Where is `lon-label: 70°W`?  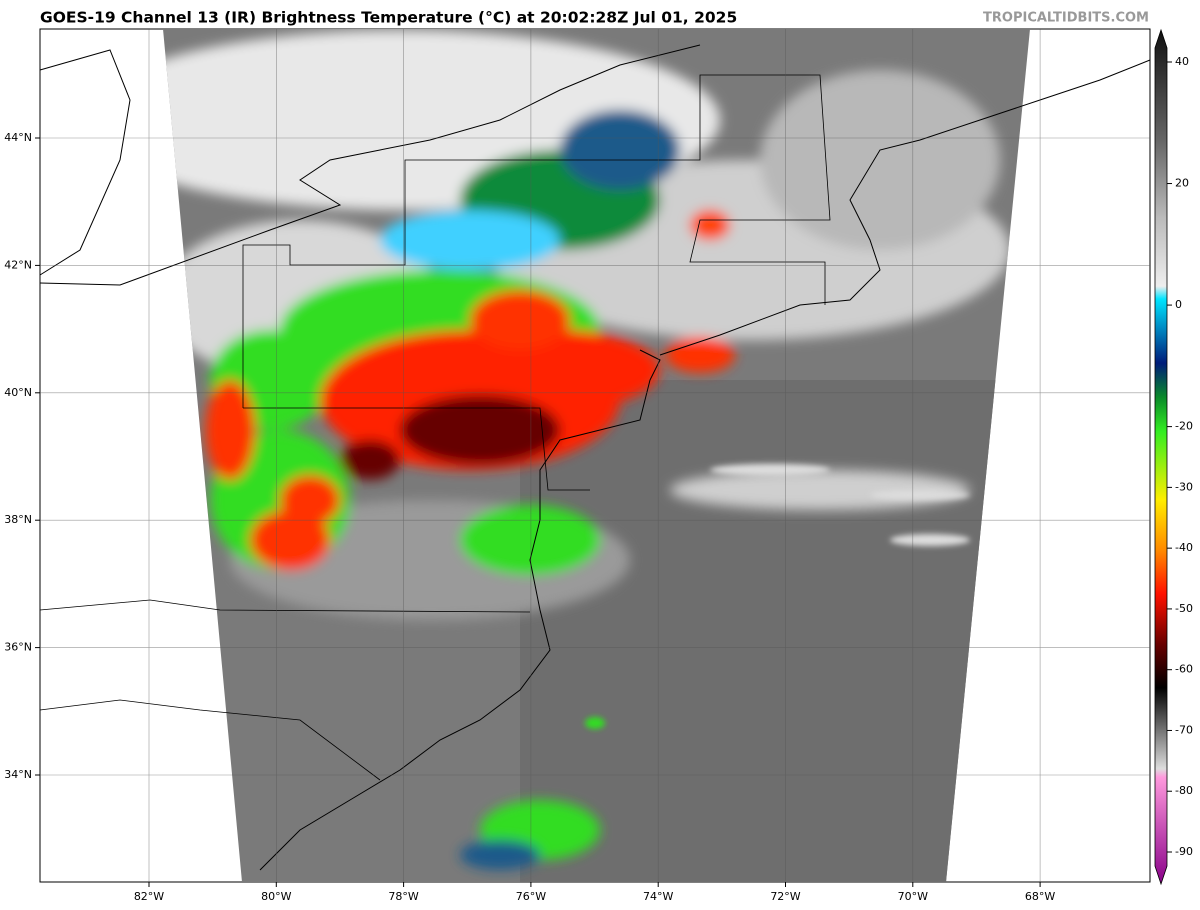
lon-label: 70°W is located at coordinates (913, 896).